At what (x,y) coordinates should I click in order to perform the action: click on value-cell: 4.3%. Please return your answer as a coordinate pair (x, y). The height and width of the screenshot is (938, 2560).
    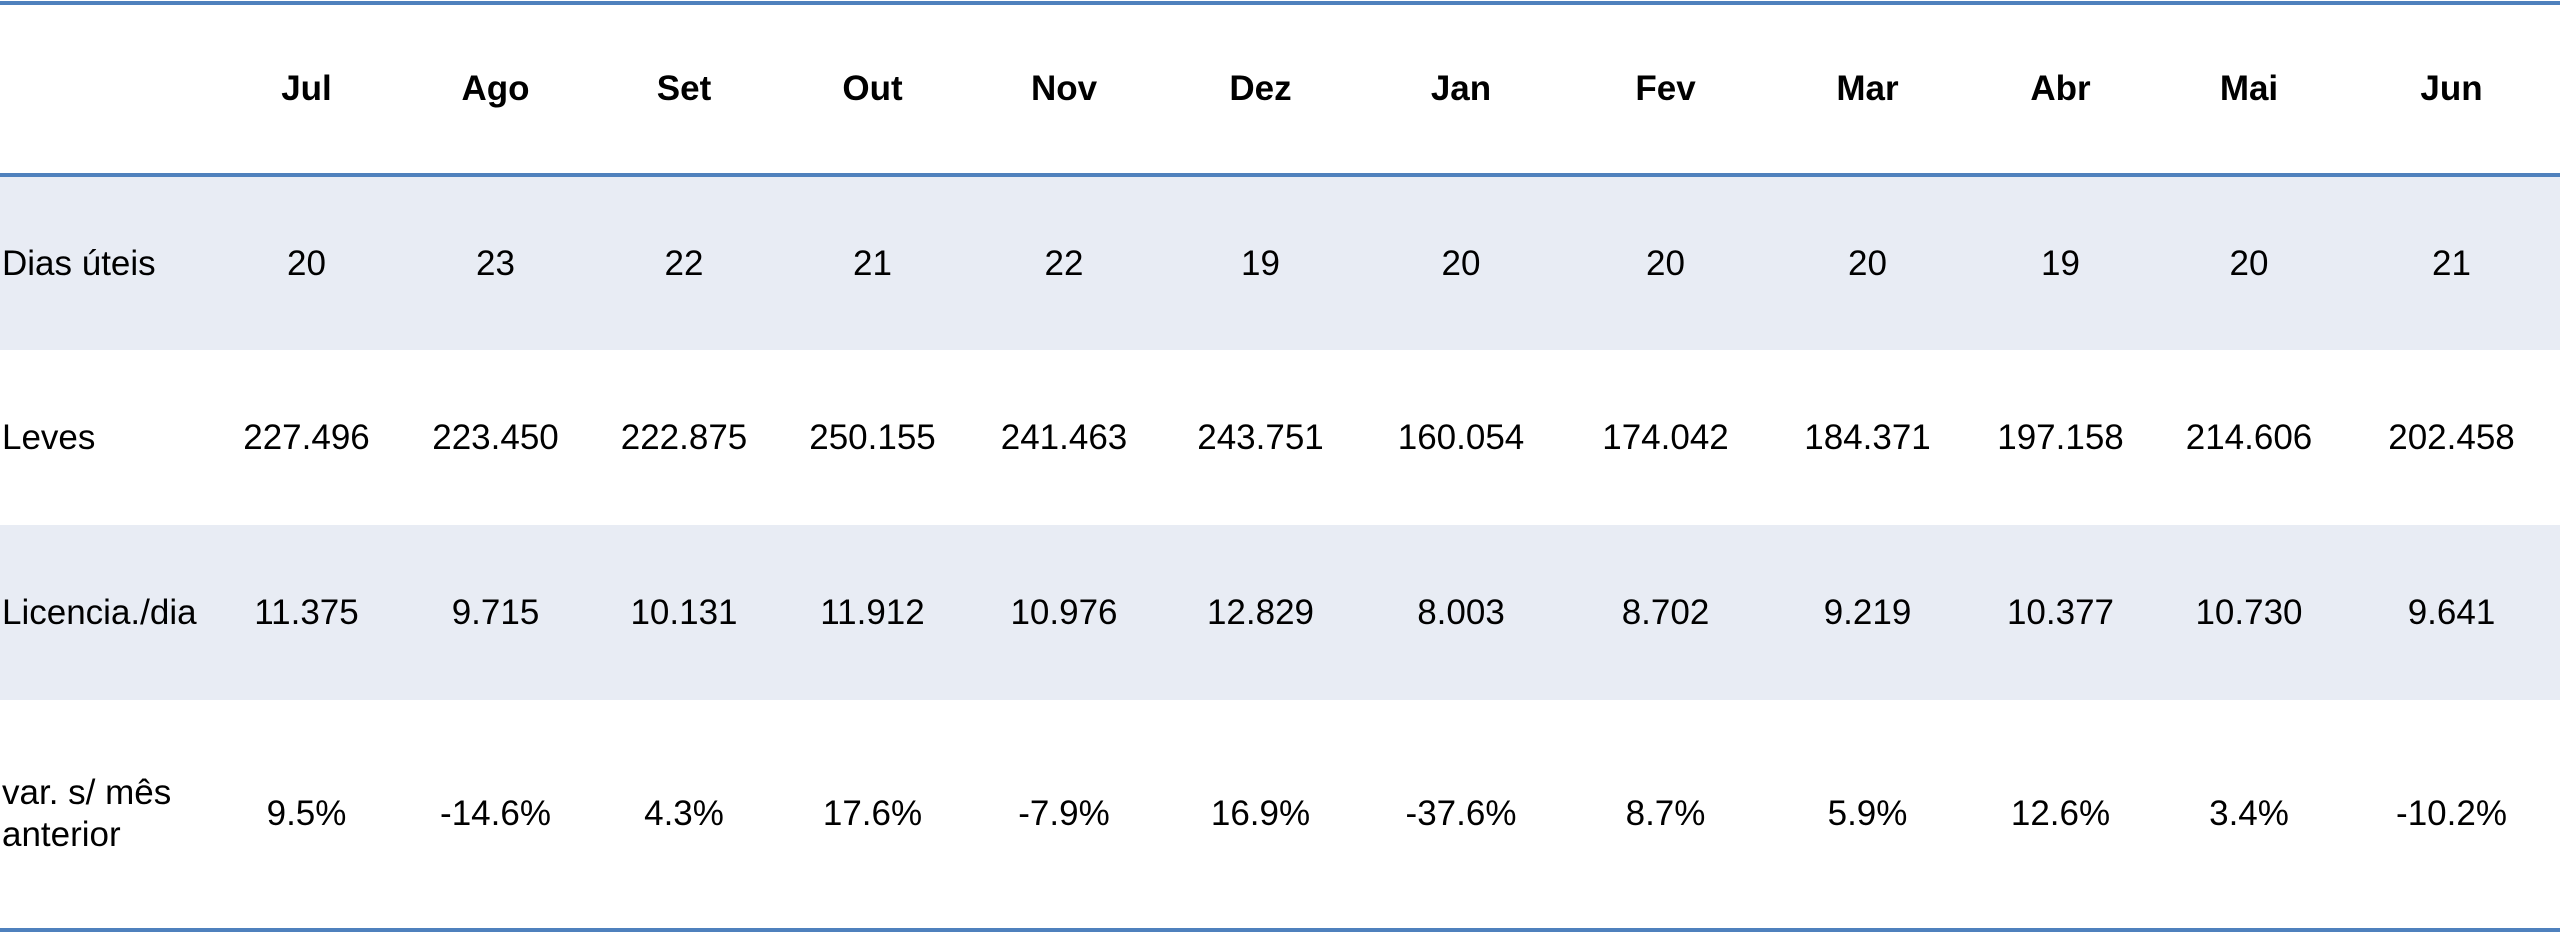
    Looking at the image, I should click on (684, 813).